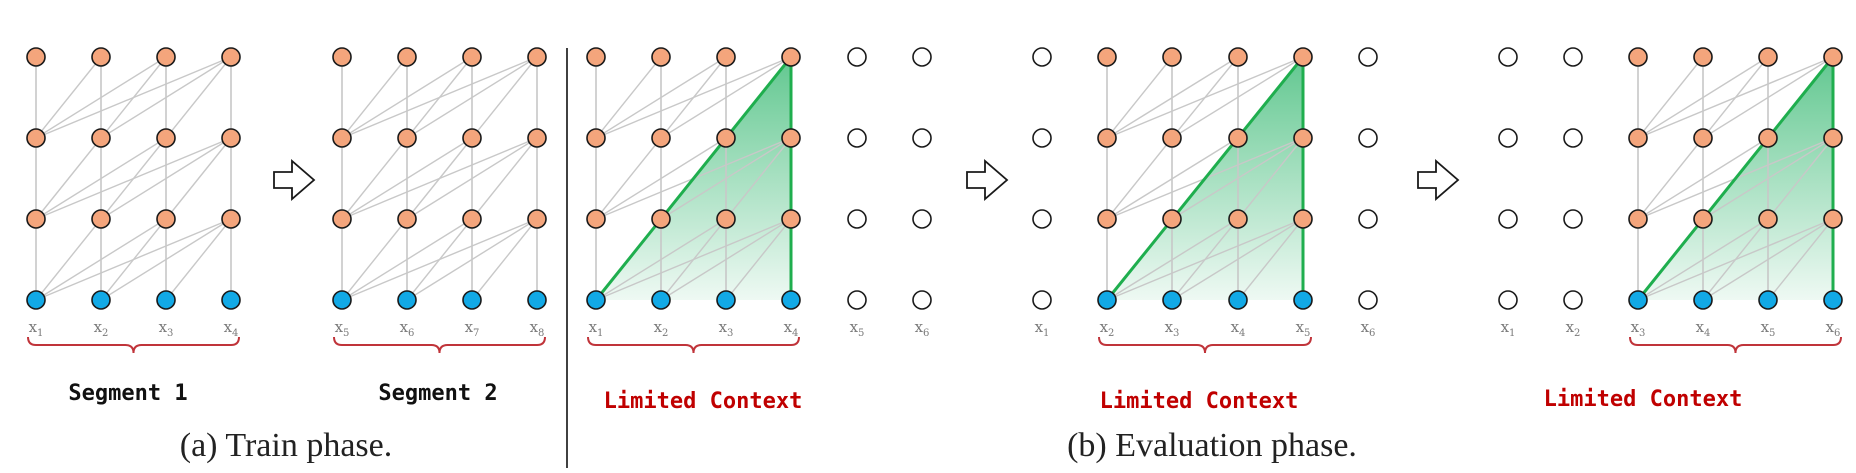 The image size is (1856, 473). Describe the element at coordinates (133, 345) in the screenshot. I see `brace` at that location.